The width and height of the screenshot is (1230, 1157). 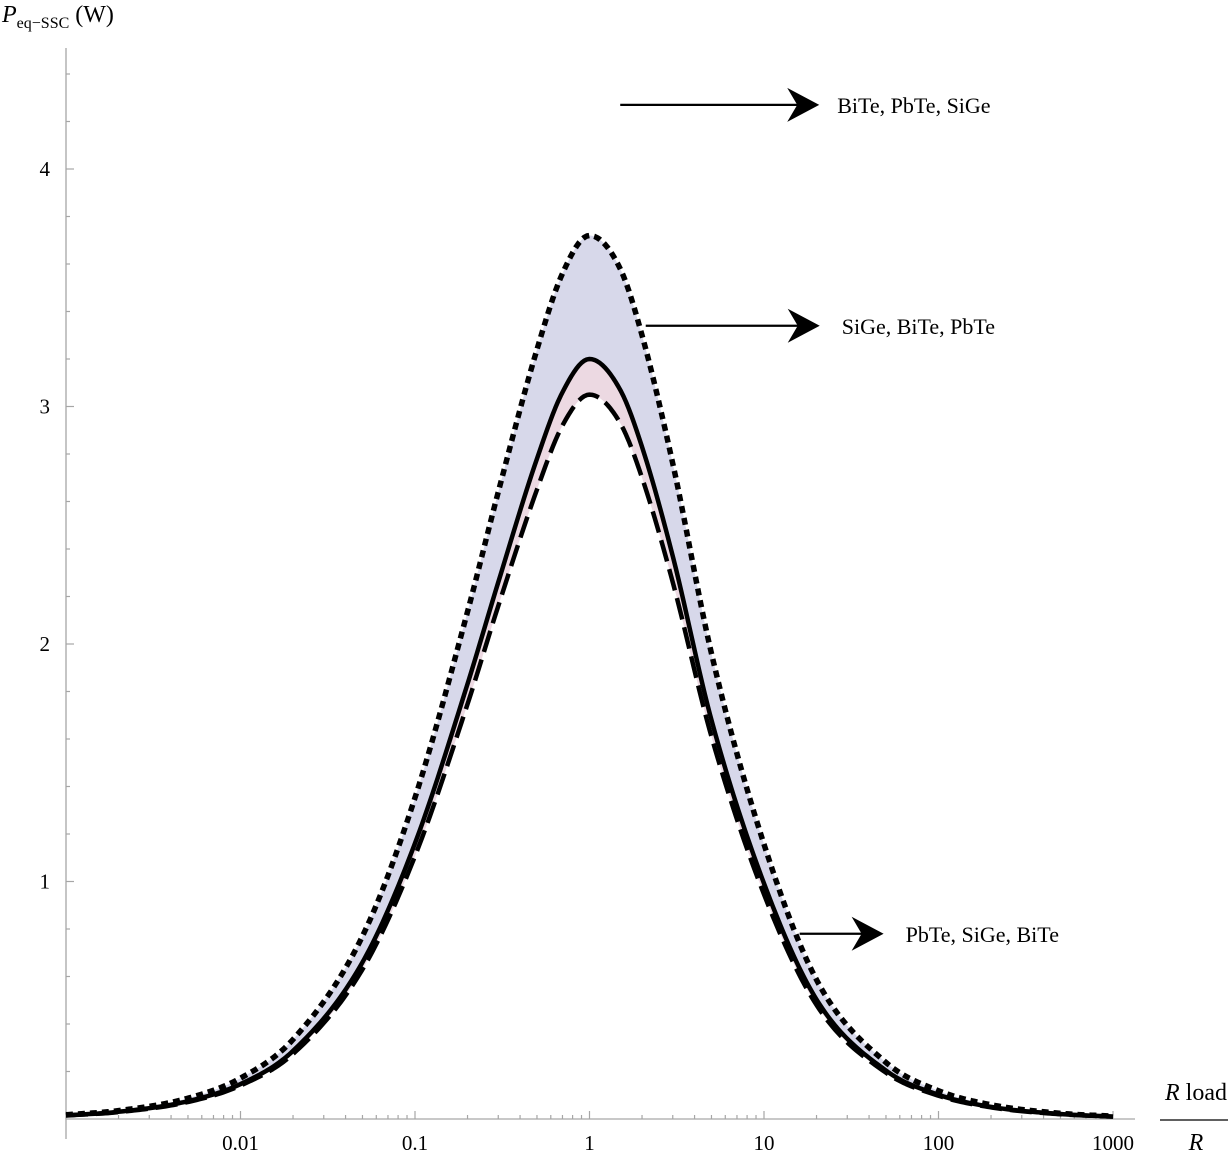 What do you see at coordinates (91, 15) in the screenshot?
I see `y-axis-label-unit: (W)` at bounding box center [91, 15].